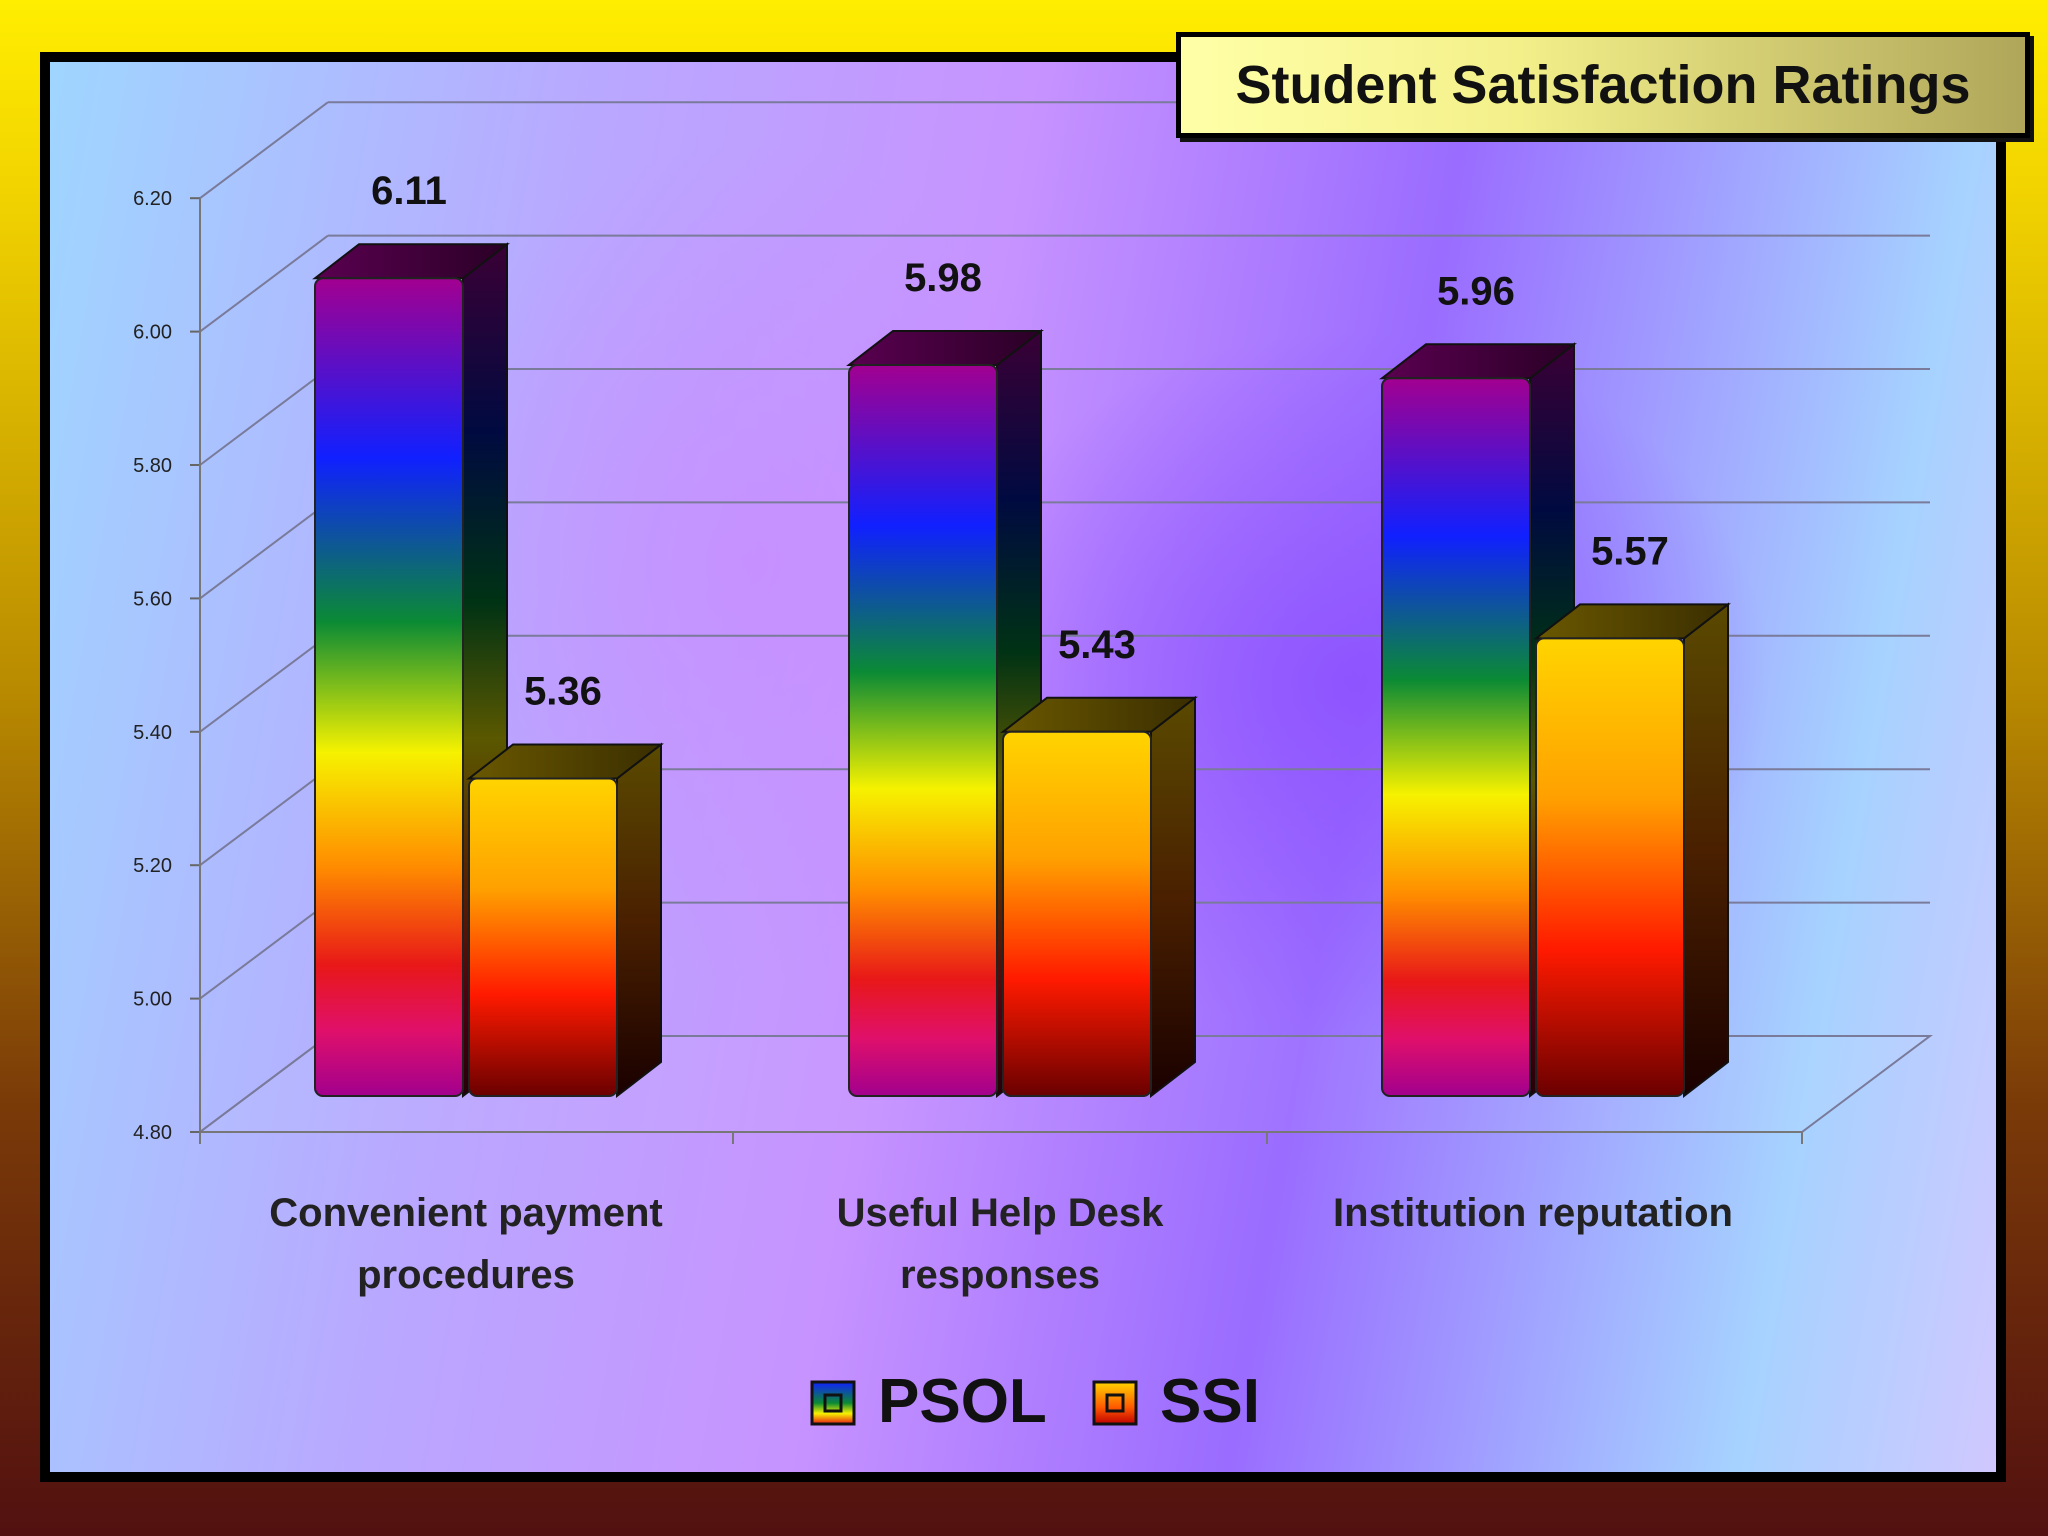 This screenshot has height=1536, width=2048. Describe the element at coordinates (1097, 645) in the screenshot. I see `data-label: 5.43` at that location.